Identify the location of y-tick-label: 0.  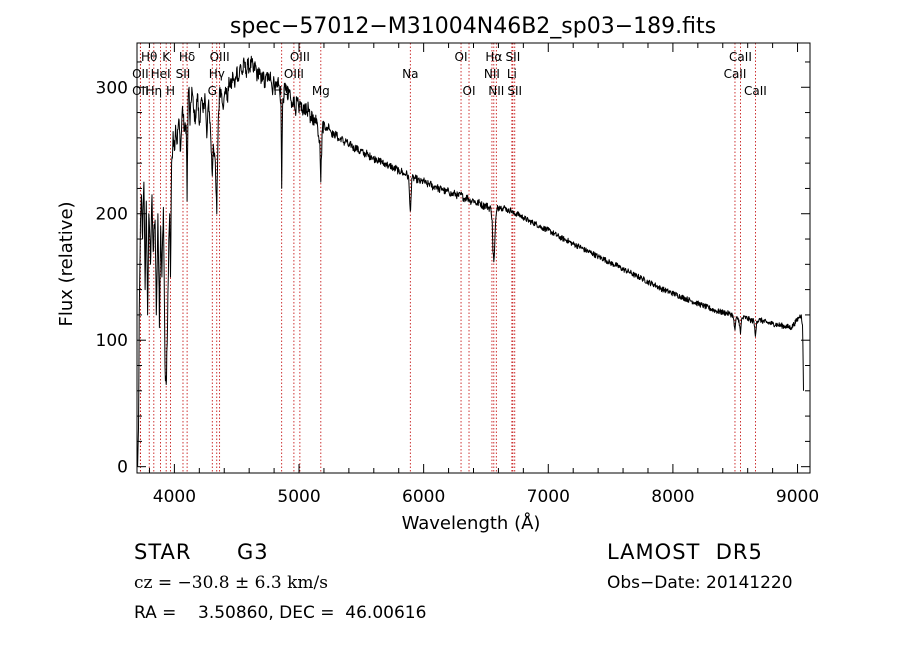
(122, 468).